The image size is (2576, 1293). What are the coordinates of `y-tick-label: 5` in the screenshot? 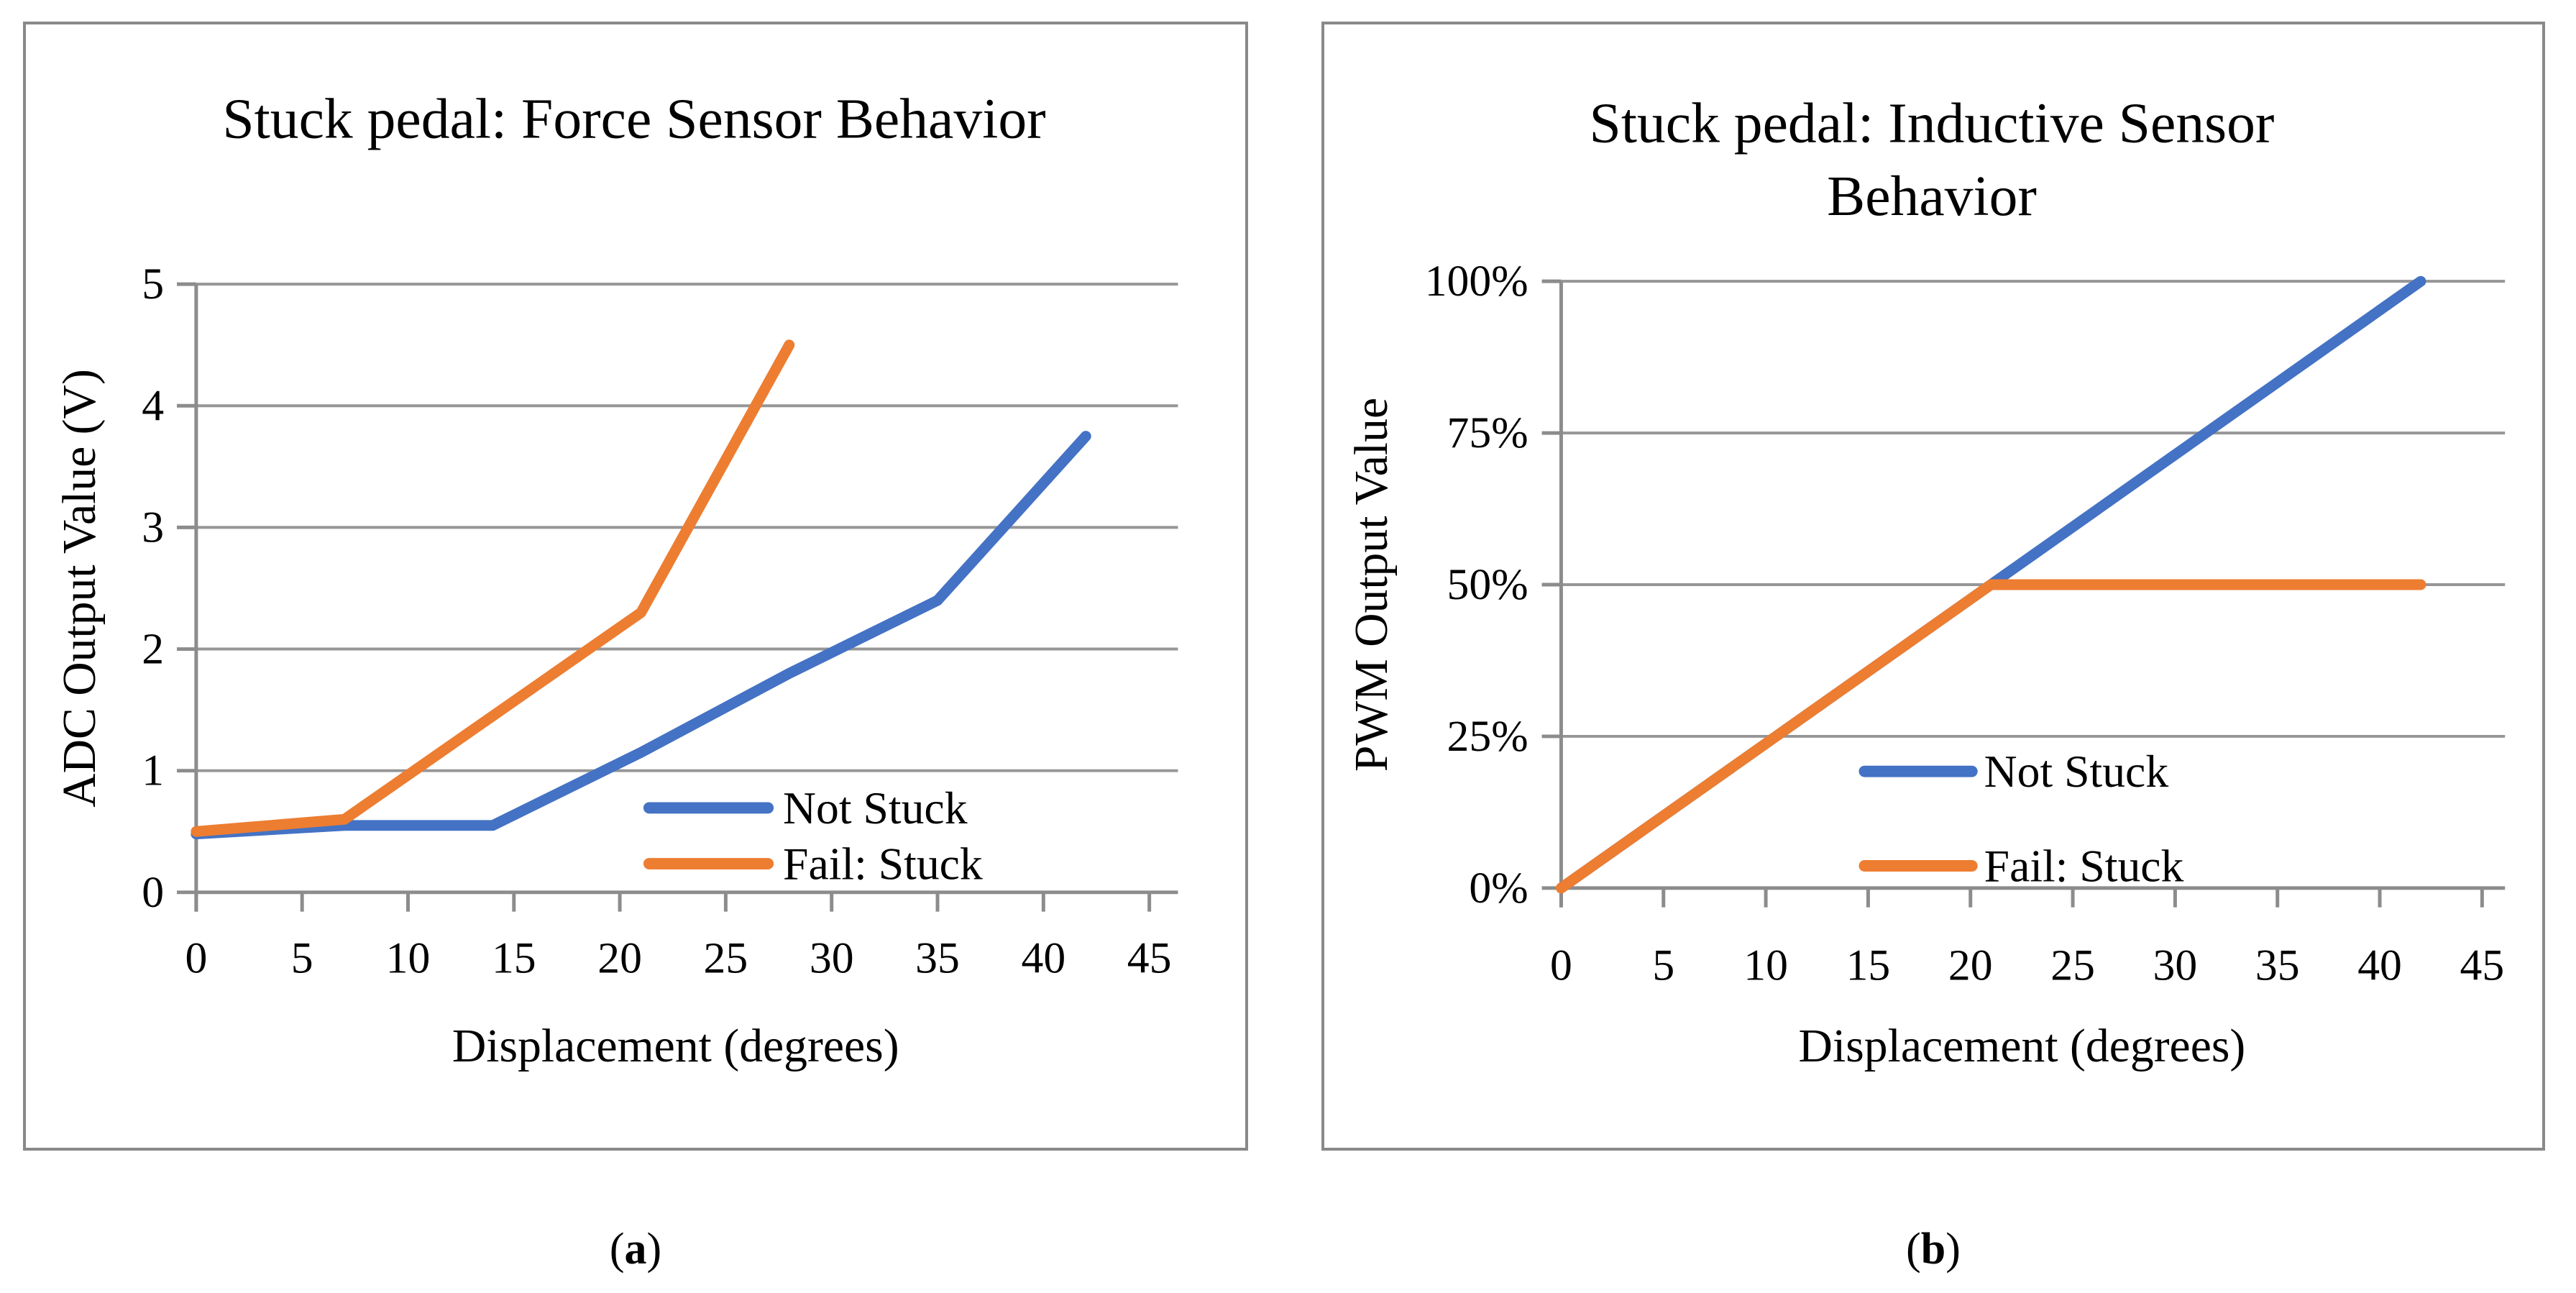 It's located at (153, 284).